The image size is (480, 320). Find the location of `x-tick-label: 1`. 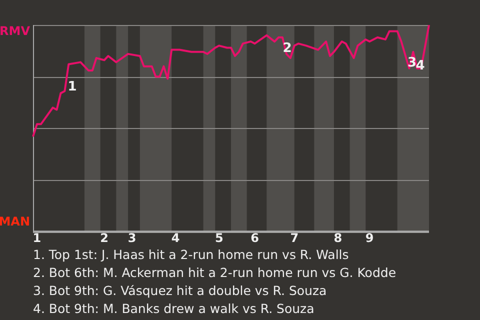

x-tick-label: 1 is located at coordinates (37, 237).